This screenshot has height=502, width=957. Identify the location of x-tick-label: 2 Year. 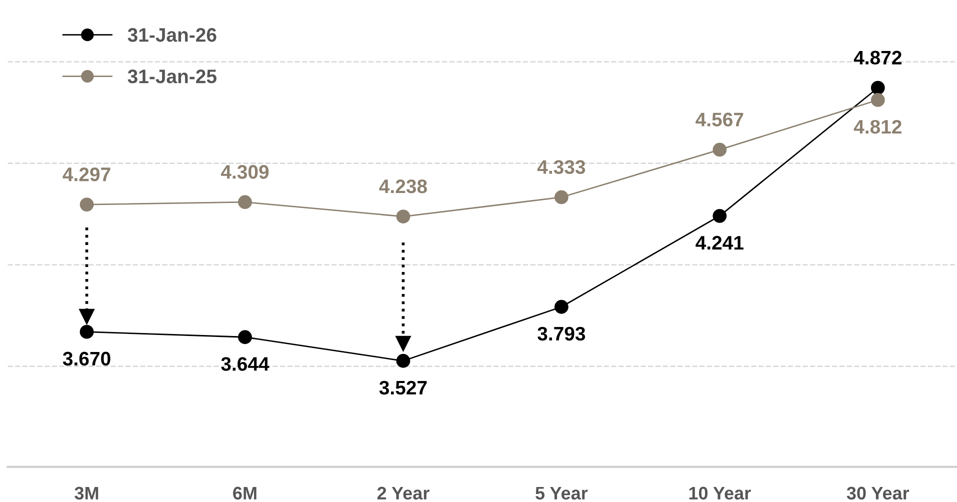
(403, 493).